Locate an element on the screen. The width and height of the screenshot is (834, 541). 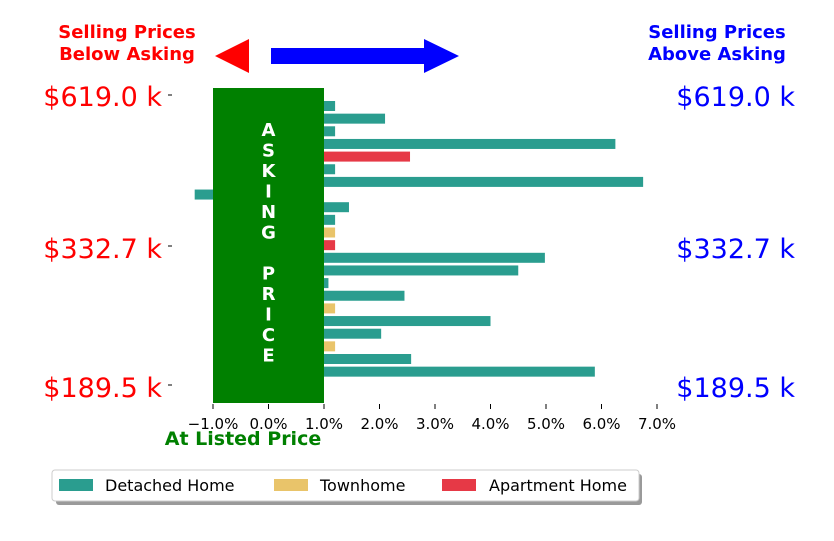
x-tick-label: 3.0% is located at coordinates (435, 424).